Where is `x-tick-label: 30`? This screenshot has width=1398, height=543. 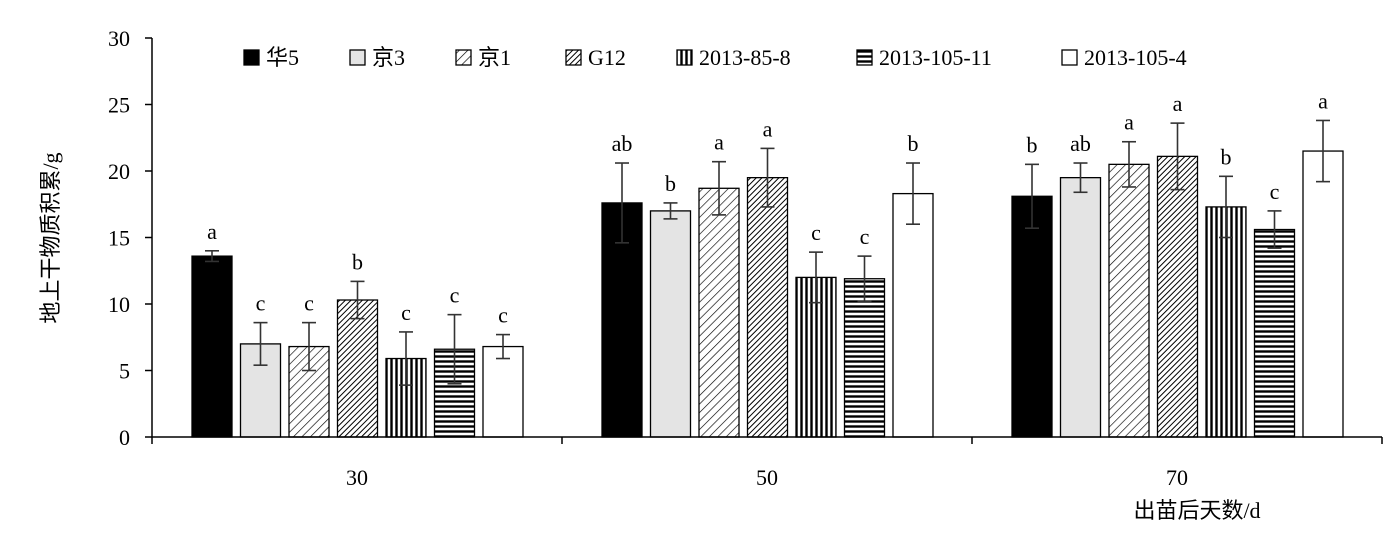
x-tick-label: 30 is located at coordinates (357, 477).